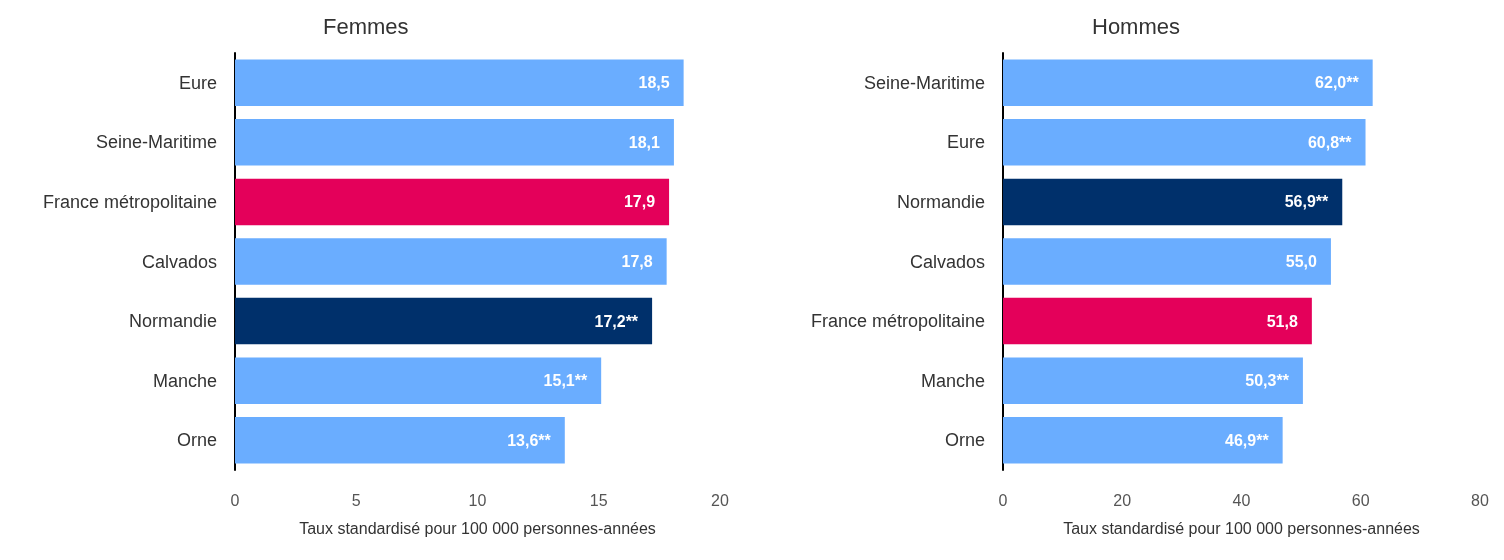 Image resolution: width=1504 pixels, height=560 pixels. What do you see at coordinates (637, 261) in the screenshot?
I see `data-label: 17,8` at bounding box center [637, 261].